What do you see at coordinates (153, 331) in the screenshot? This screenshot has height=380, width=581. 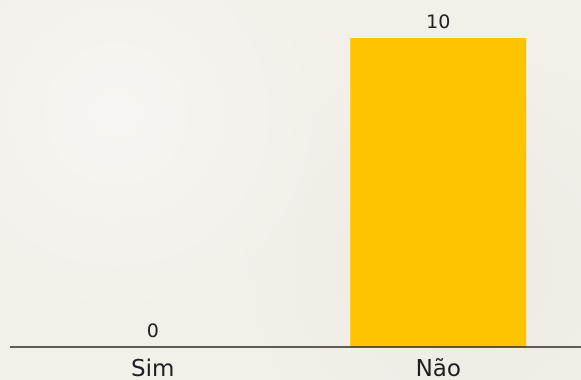 I see `value-label-sim: 0` at bounding box center [153, 331].